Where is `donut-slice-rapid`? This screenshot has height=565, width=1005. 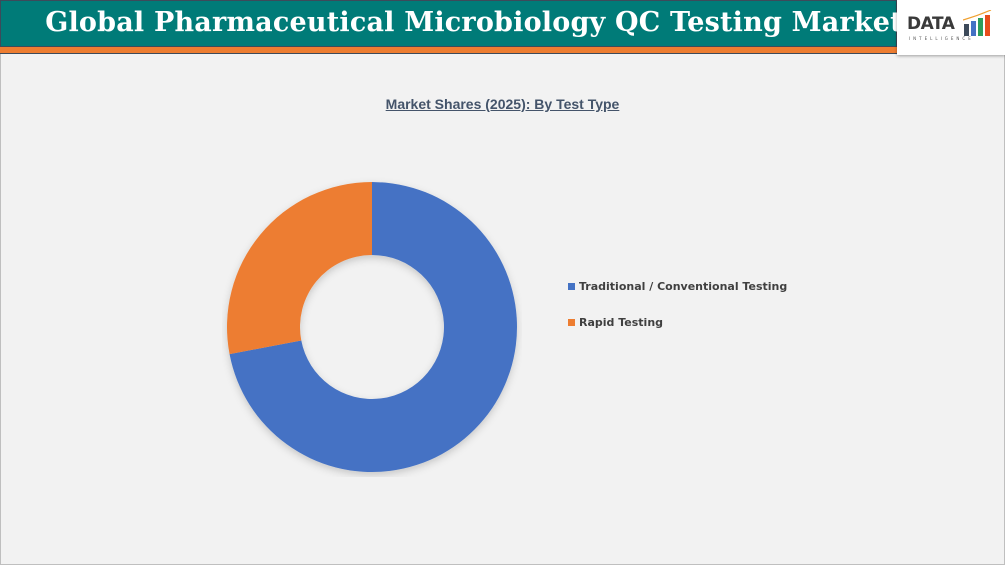 donut-slice-rapid is located at coordinates (299, 268).